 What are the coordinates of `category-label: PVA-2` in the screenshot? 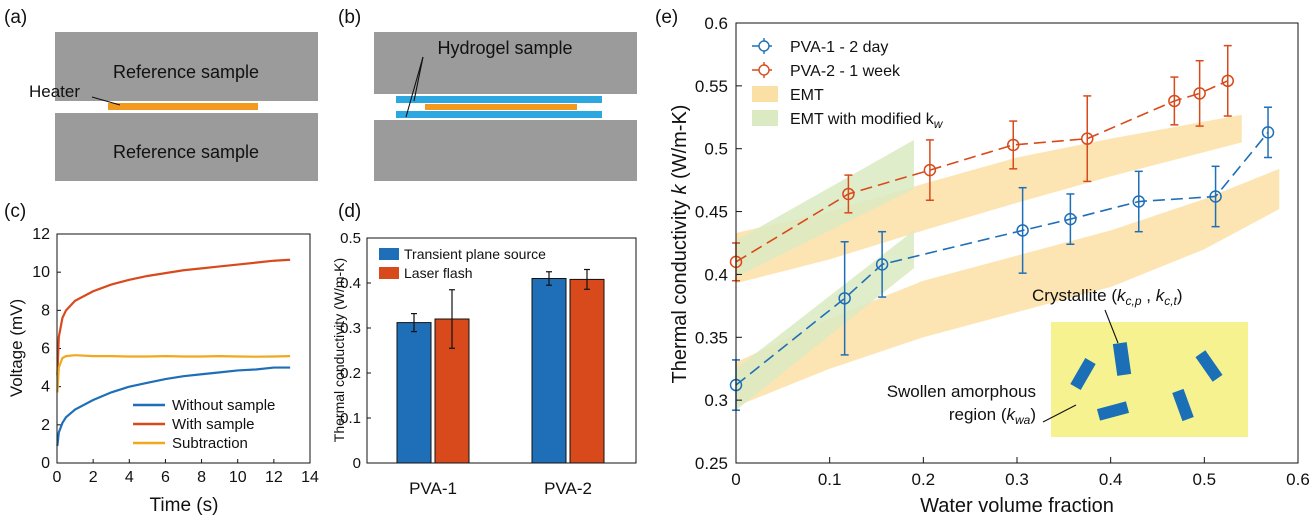 It's located at (568, 488).